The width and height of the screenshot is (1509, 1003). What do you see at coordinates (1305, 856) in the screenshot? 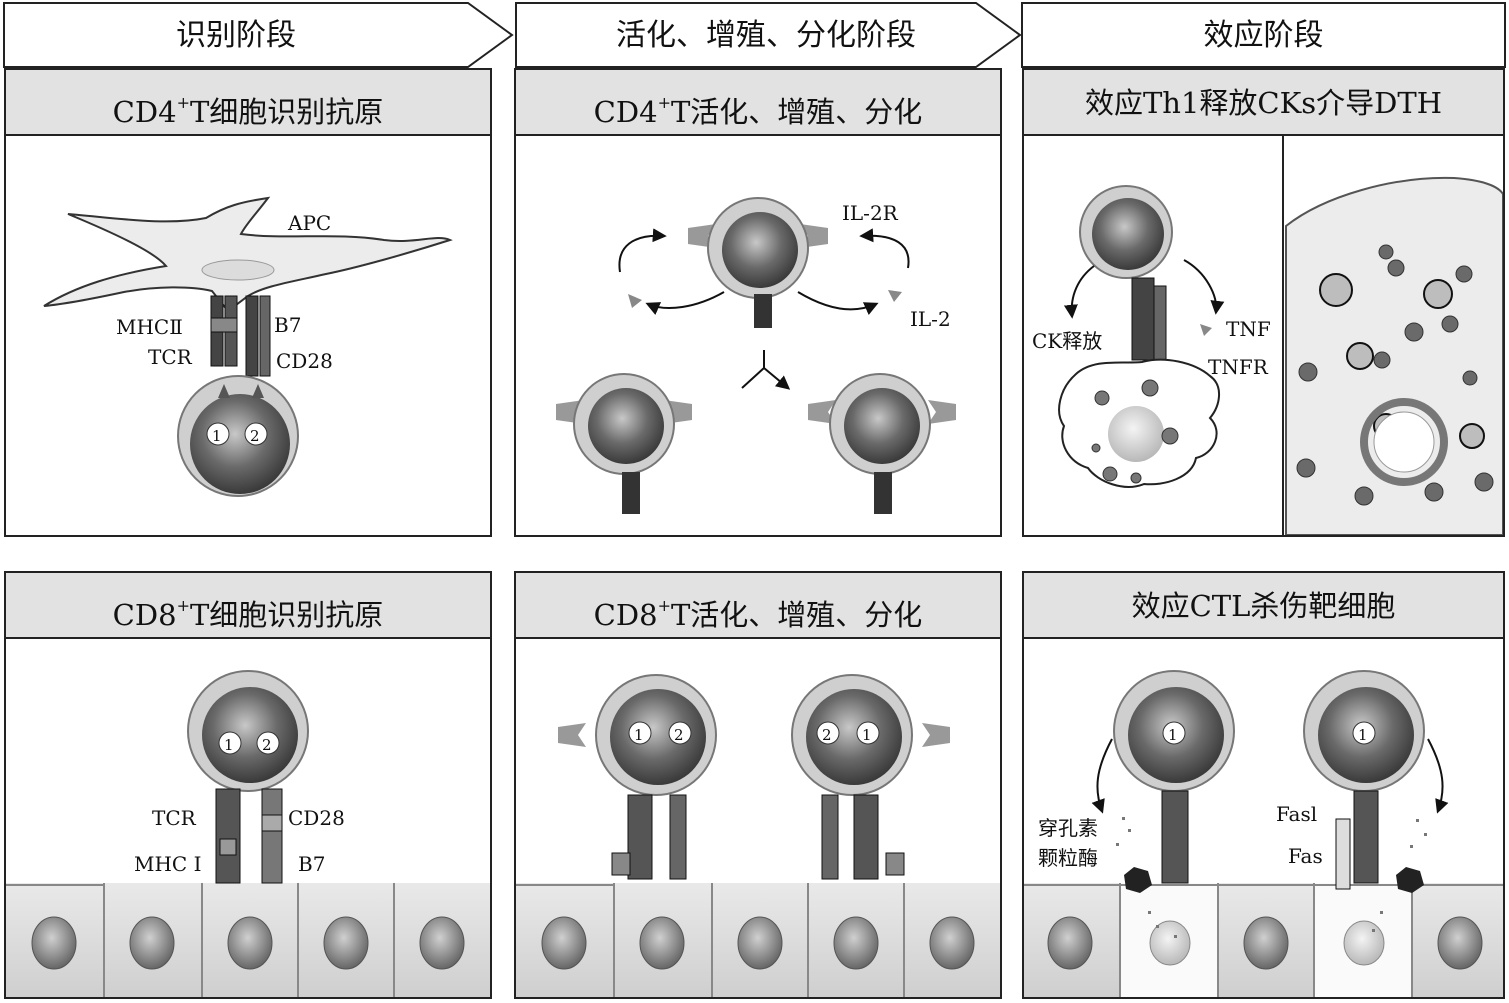
I see `label-fas: Fas` at bounding box center [1305, 856].